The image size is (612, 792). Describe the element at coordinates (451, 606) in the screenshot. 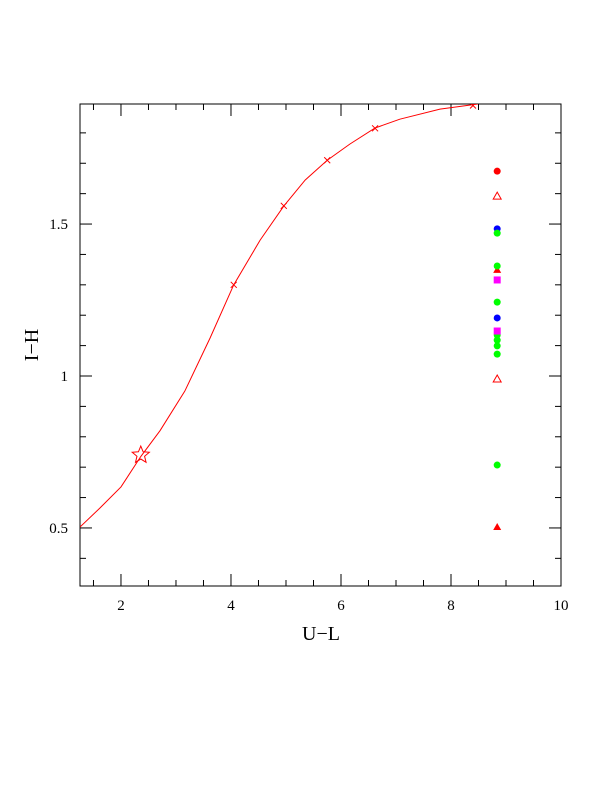

I see `x-tick-label: 8` at that location.